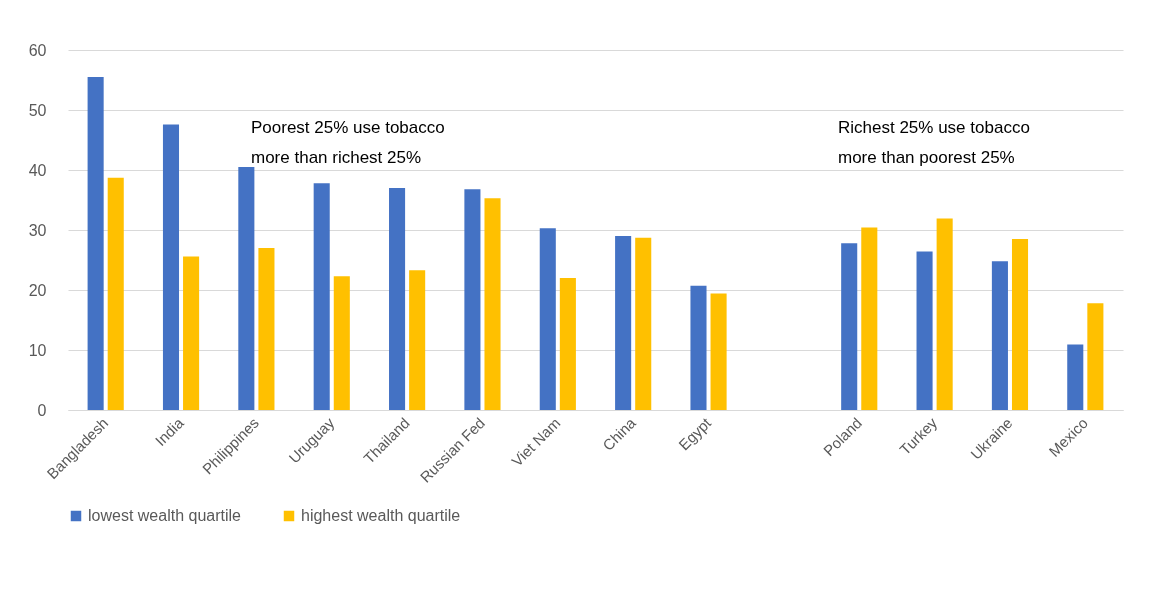 The width and height of the screenshot is (1155, 590). I want to click on y-tick-label: 30, so click(37, 230).